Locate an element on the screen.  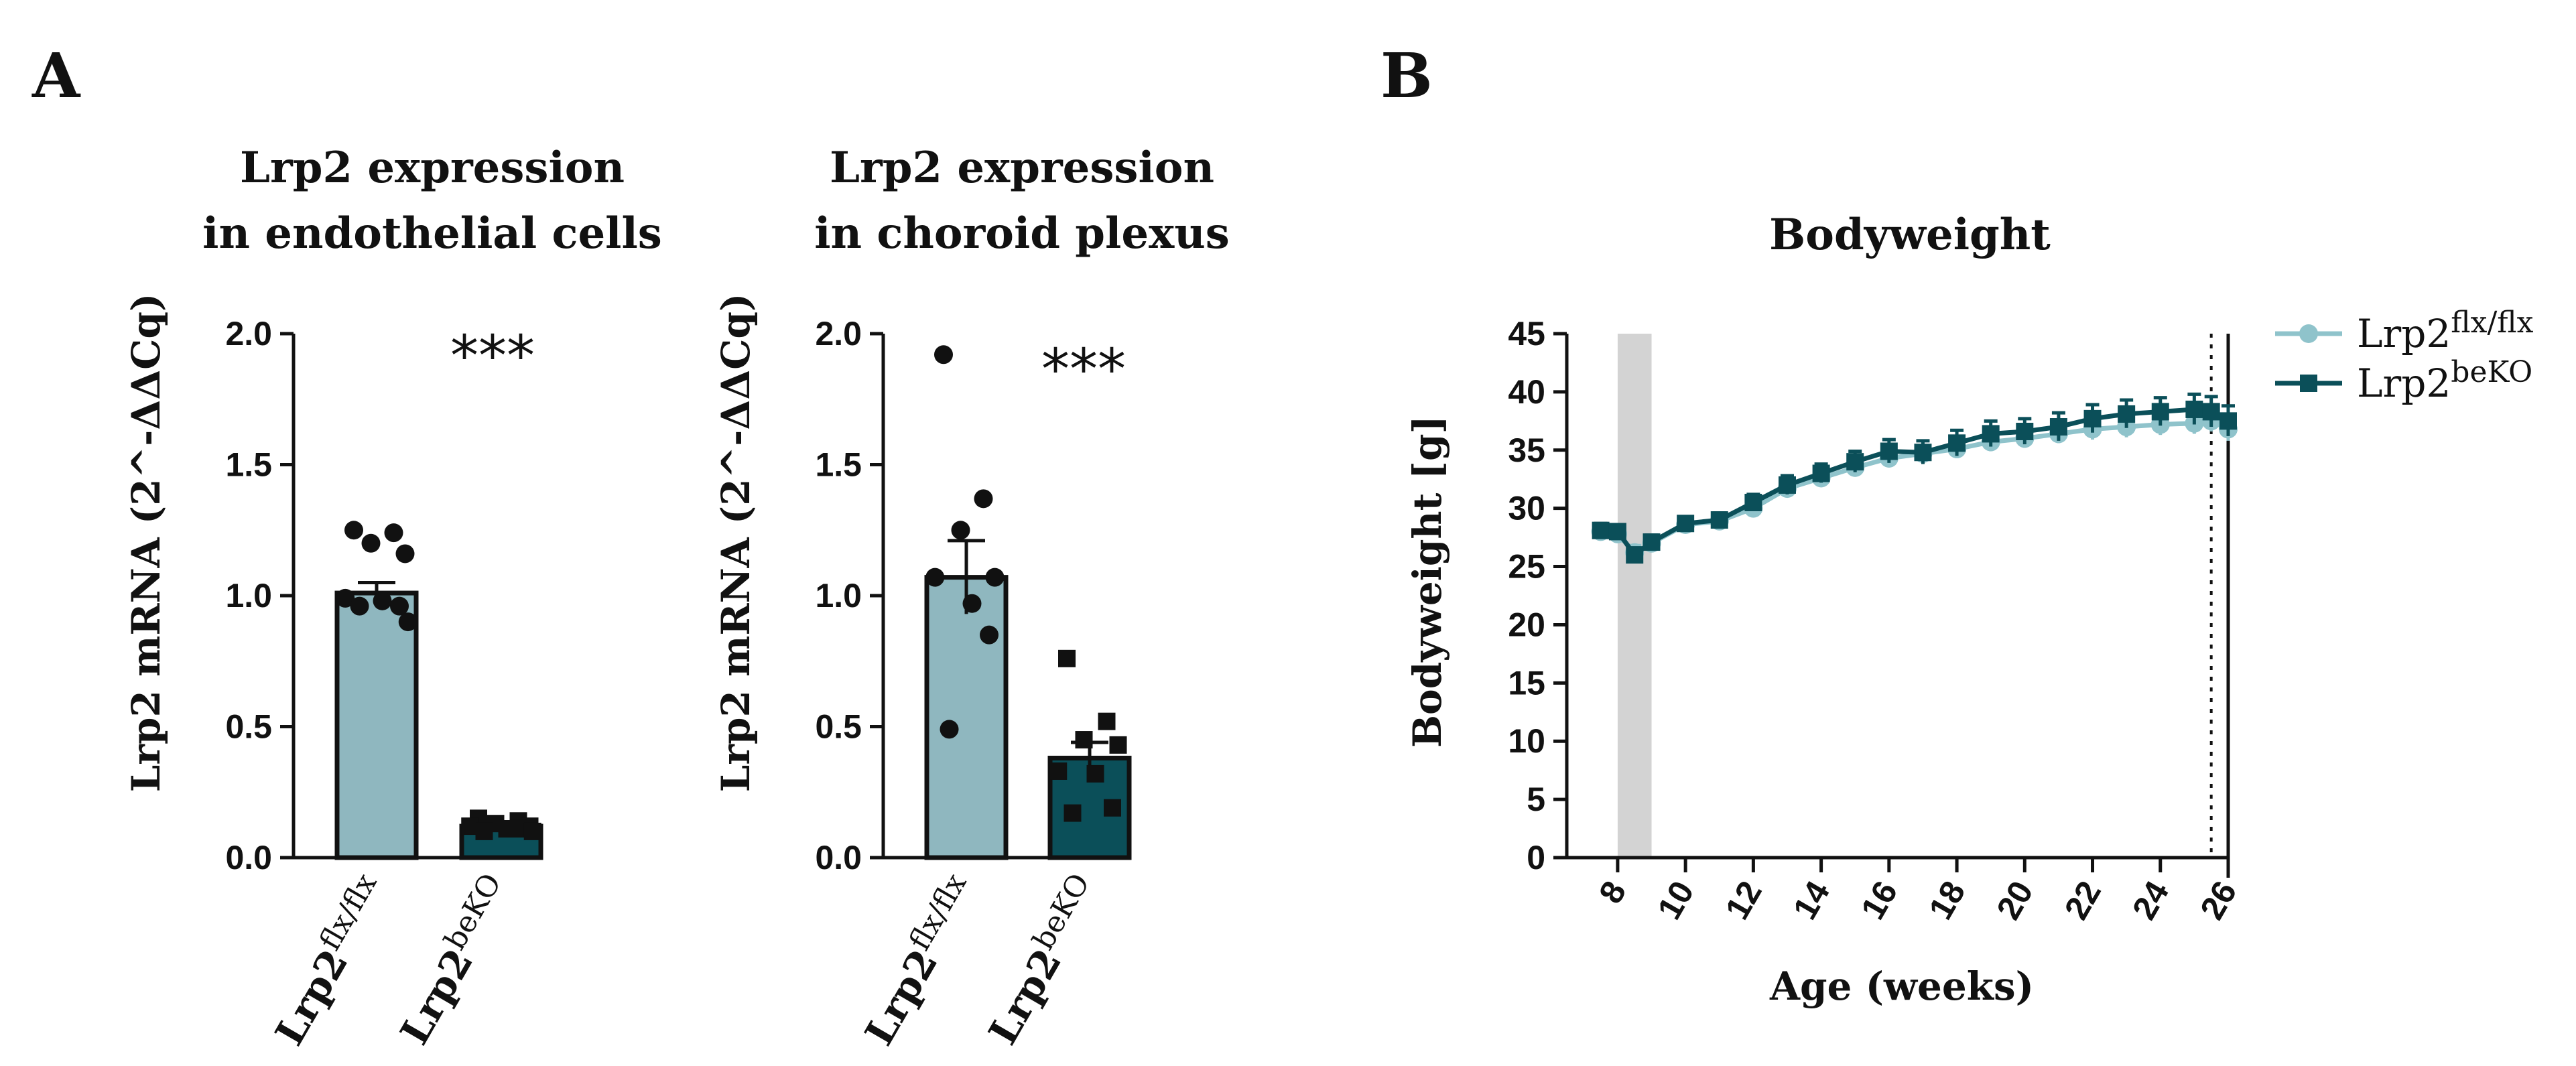
x-tick-label: 10 is located at coordinates (1675, 901).